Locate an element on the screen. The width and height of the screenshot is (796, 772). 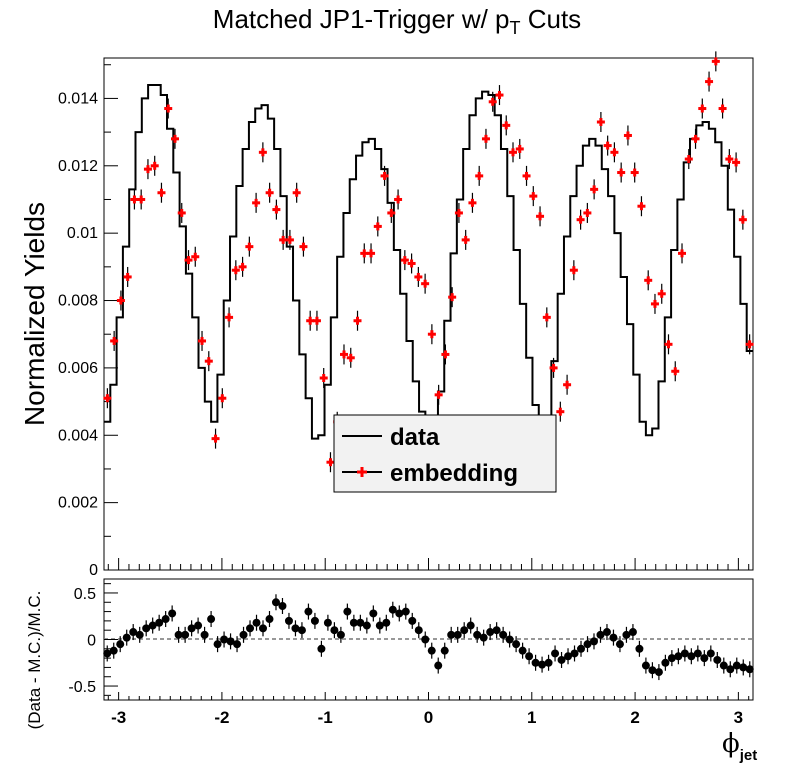
x-tick-label: -2 is located at coordinates (221, 717).